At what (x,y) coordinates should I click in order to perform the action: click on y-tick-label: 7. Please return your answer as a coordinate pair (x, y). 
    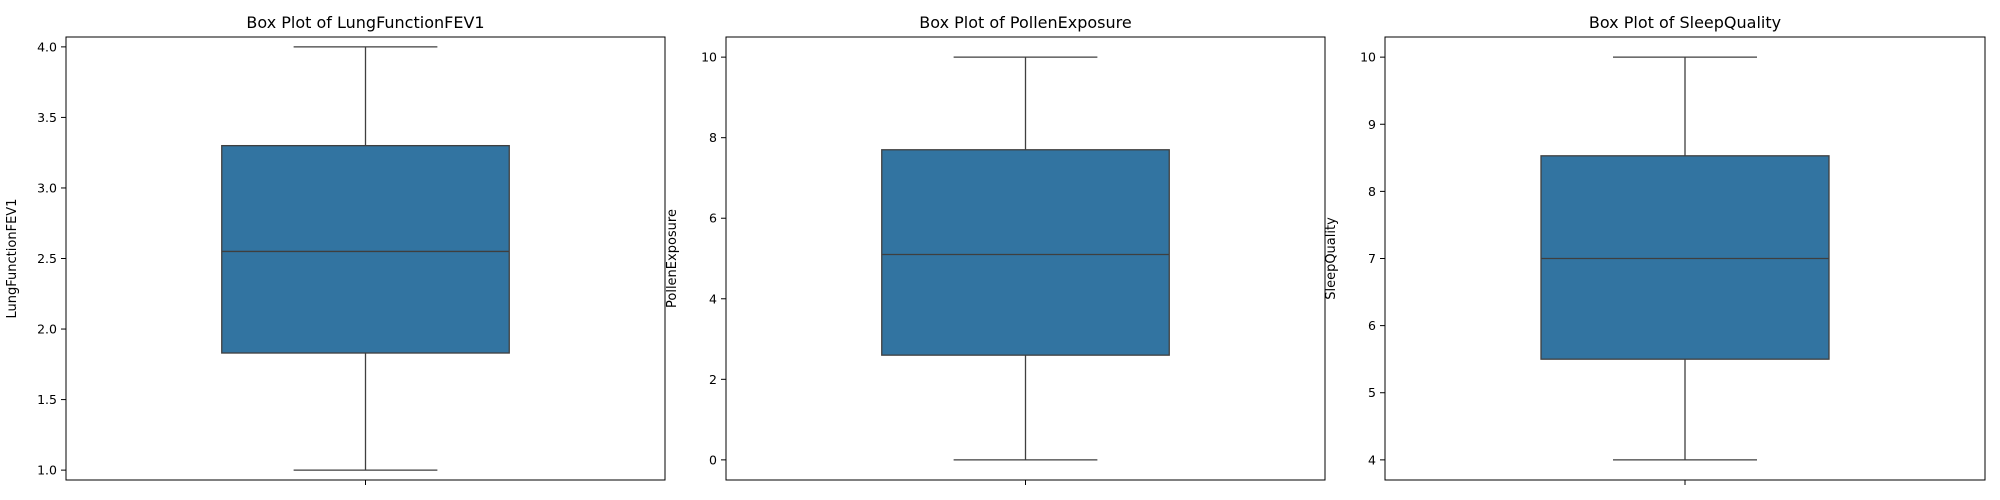
    Looking at the image, I should click on (1372, 258).